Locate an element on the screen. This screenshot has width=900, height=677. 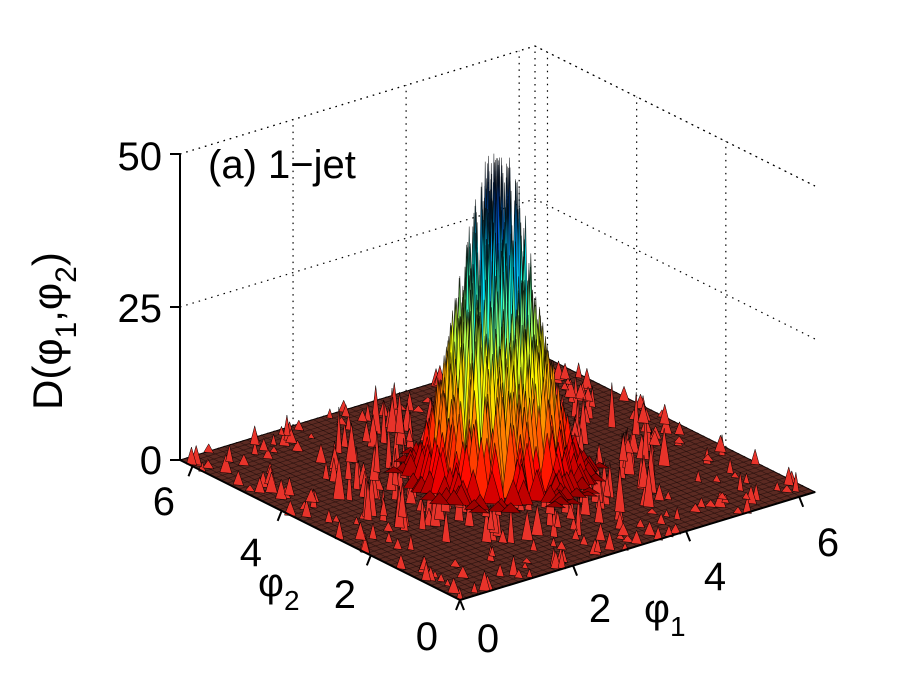
y-tick-label: 0 is located at coordinates (427, 637).